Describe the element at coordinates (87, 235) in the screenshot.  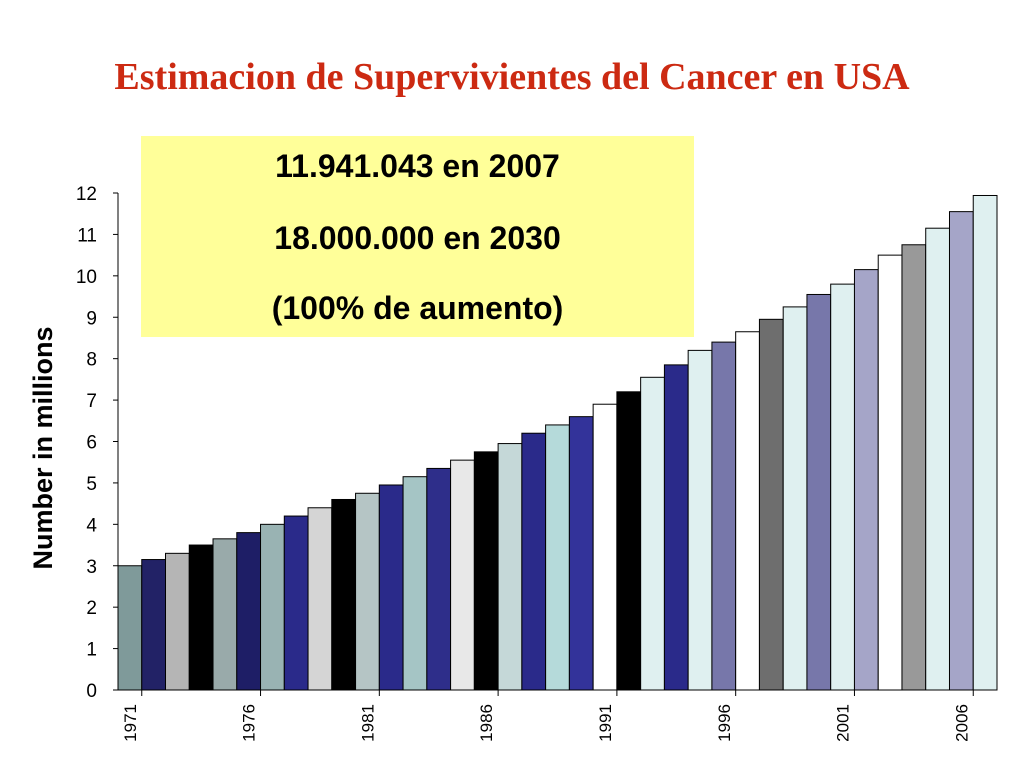
I see `y-tick-label: 11` at that location.